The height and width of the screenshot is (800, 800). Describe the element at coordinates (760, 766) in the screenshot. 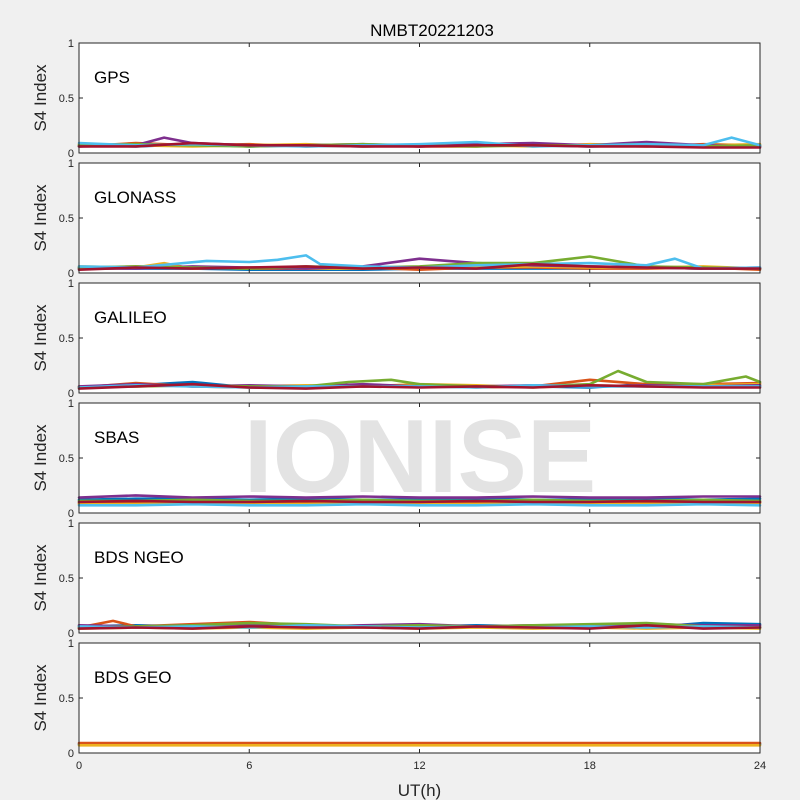

I see `x-tick-label: 24` at that location.